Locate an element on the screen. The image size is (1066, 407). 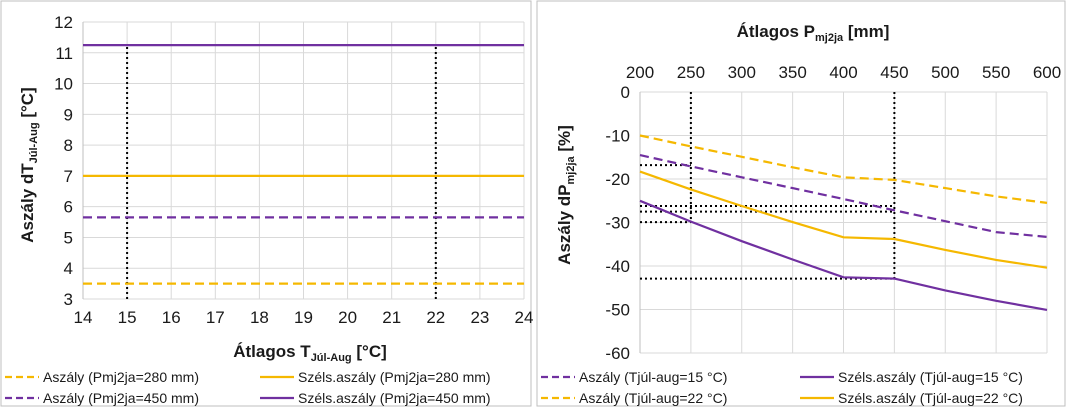
left-x-tick-label: 22 is located at coordinates (435, 317).